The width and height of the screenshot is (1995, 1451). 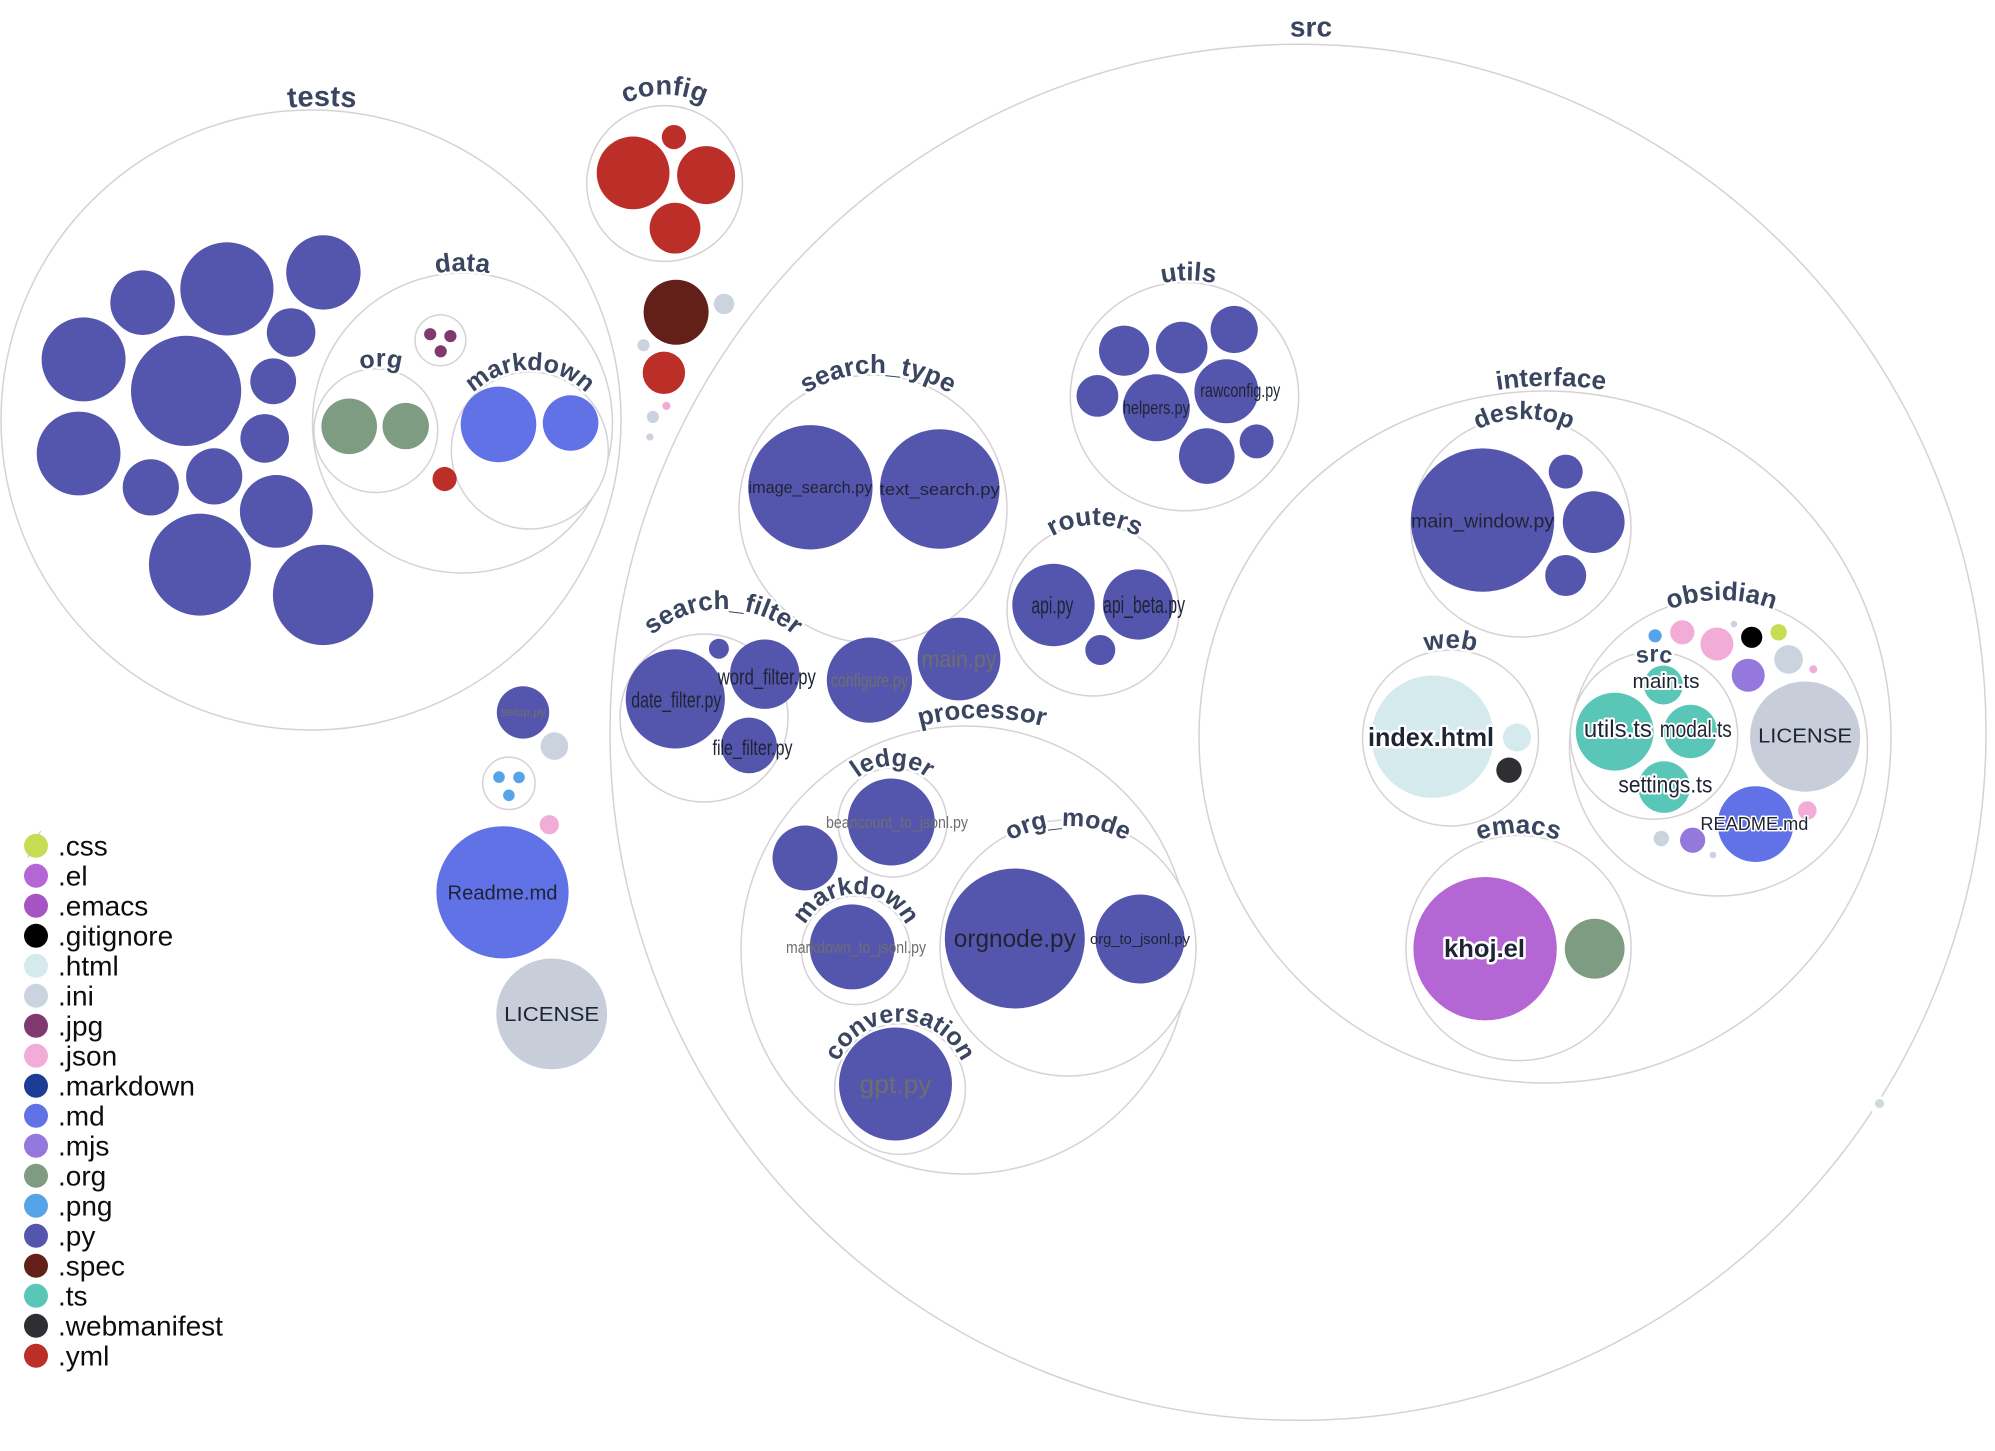 What do you see at coordinates (82, 1176) in the screenshot?
I see `svg-text: .org` at bounding box center [82, 1176].